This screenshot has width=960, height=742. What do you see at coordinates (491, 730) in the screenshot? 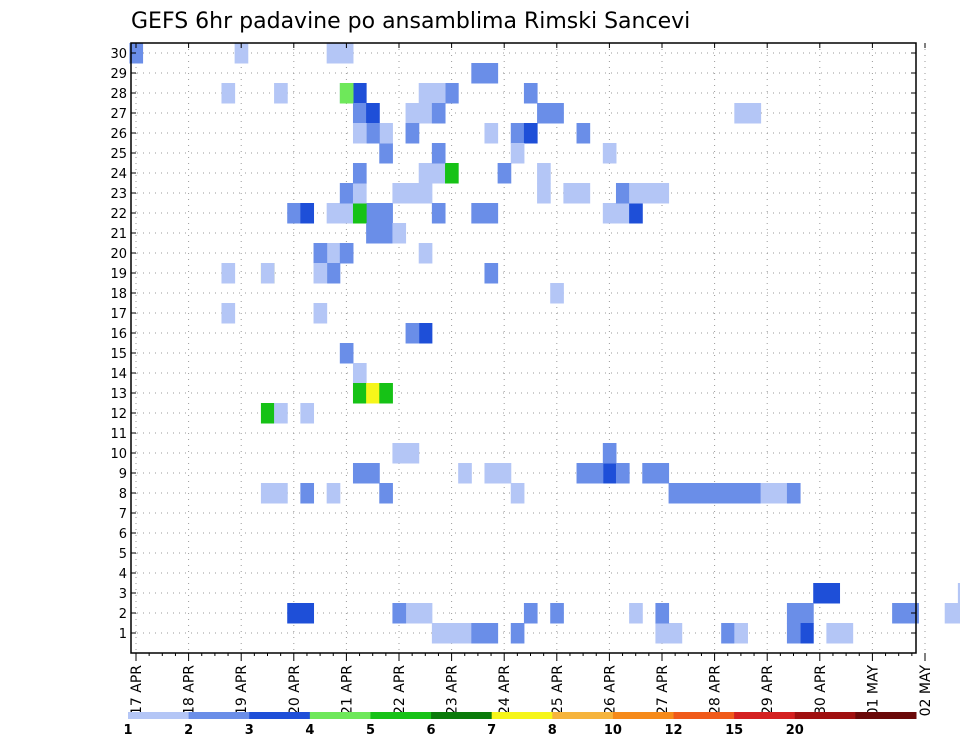
I see `legend-level-label: 7` at bounding box center [491, 730].